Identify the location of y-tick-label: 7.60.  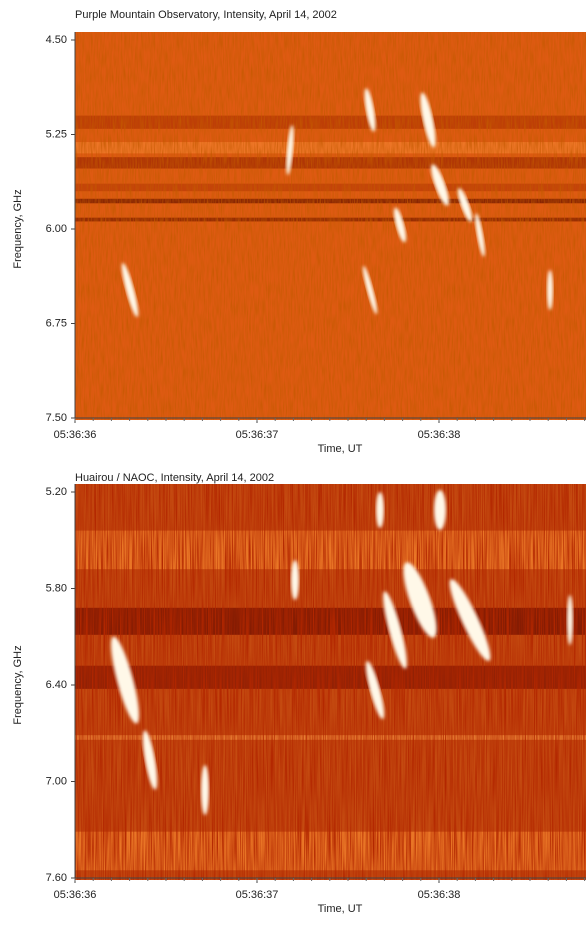
(56, 878).